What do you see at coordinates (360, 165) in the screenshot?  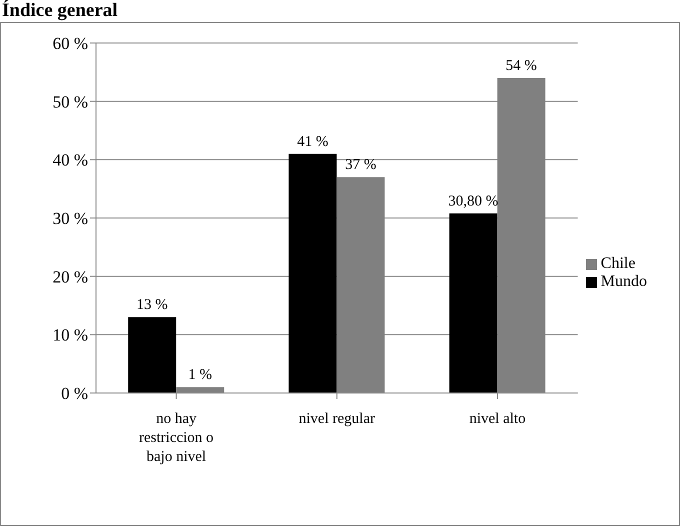 I see `data-label: 37 %` at bounding box center [360, 165].